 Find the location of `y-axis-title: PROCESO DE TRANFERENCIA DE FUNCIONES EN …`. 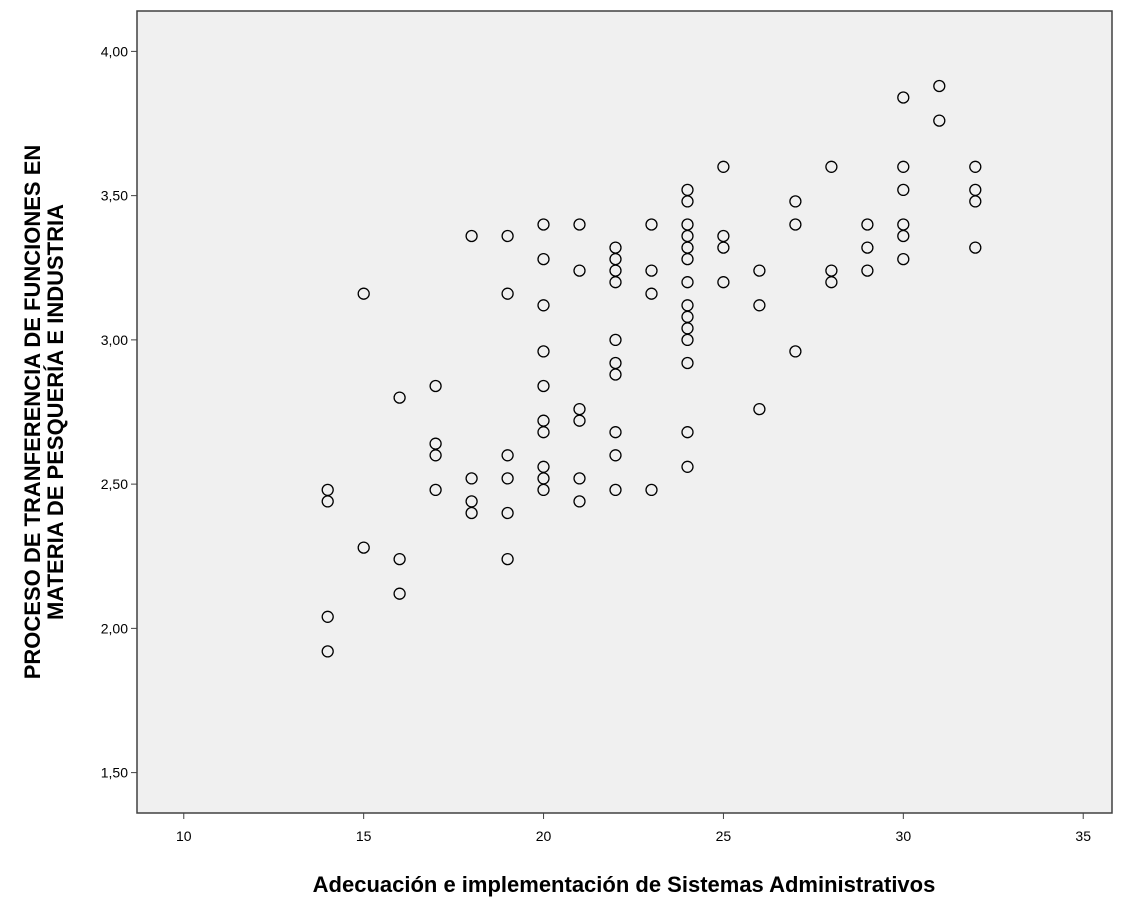

y-axis-title: PROCESO DE TRANFERENCIA DE FUNCIONES EN … is located at coordinates (44, 412).